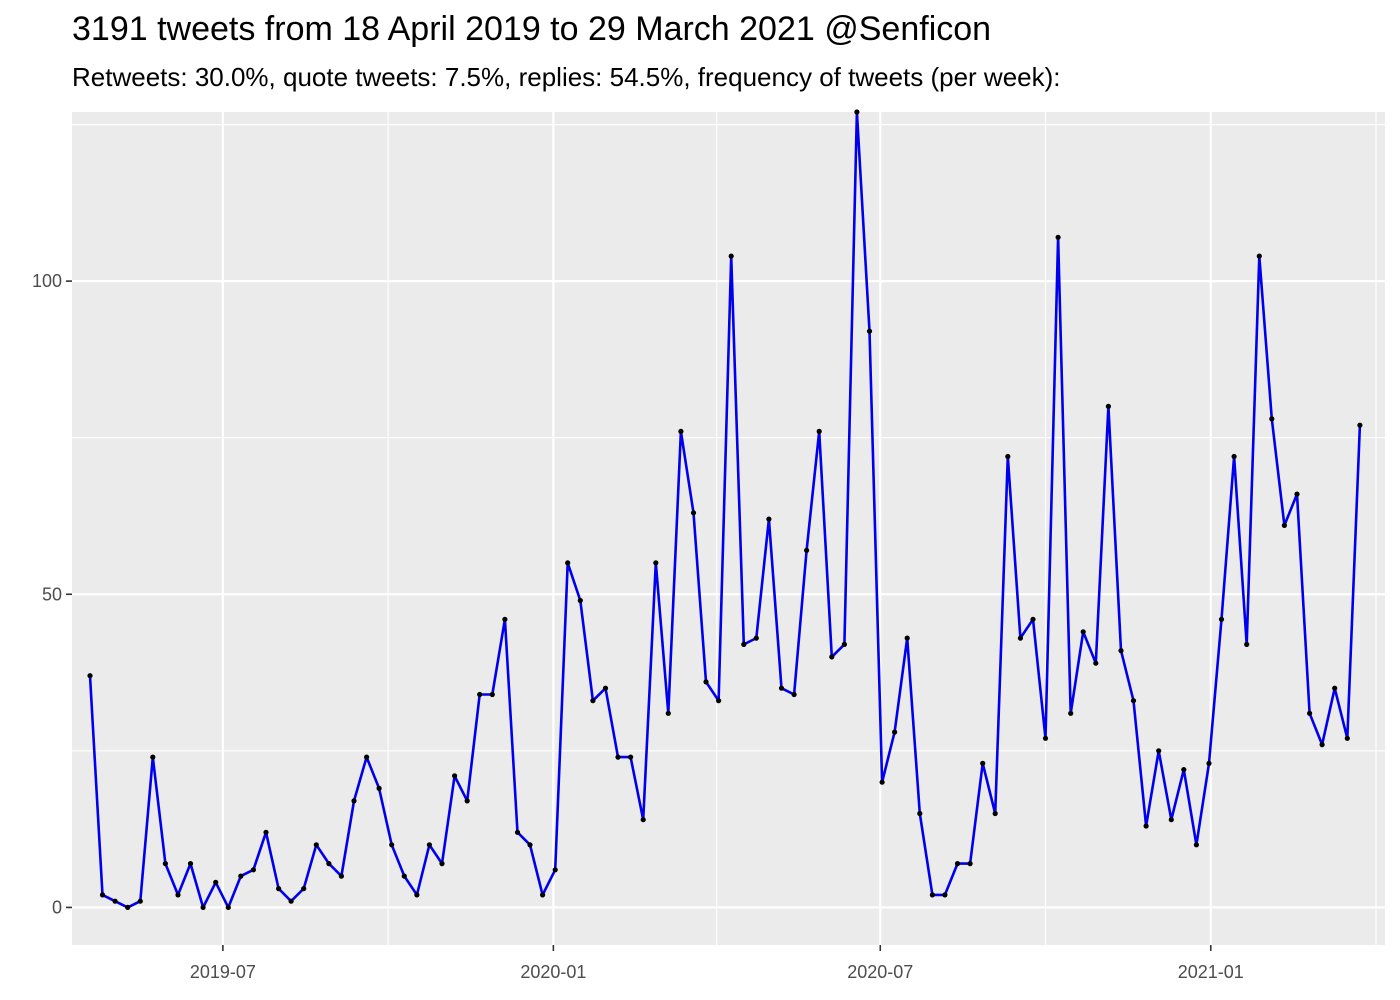 The image size is (1400, 1000). What do you see at coordinates (57, 907) in the screenshot?
I see `y-tick-label: 0` at bounding box center [57, 907].